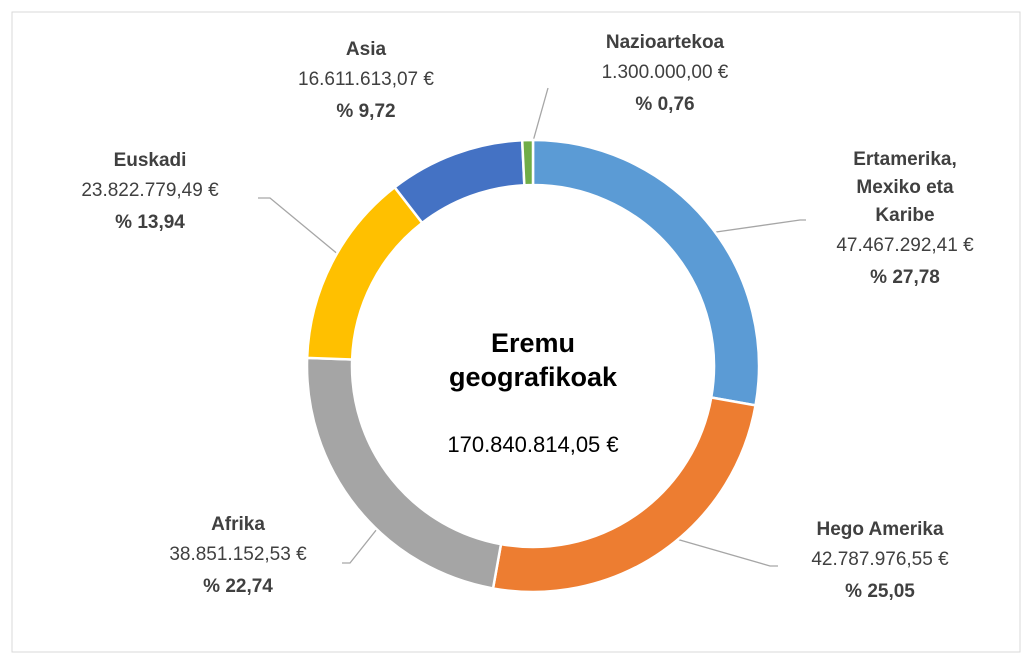 The height and width of the screenshot is (655, 1032). Describe the element at coordinates (665, 72) in the screenshot. I see `value-label: 1.300.000,00 €` at that location.